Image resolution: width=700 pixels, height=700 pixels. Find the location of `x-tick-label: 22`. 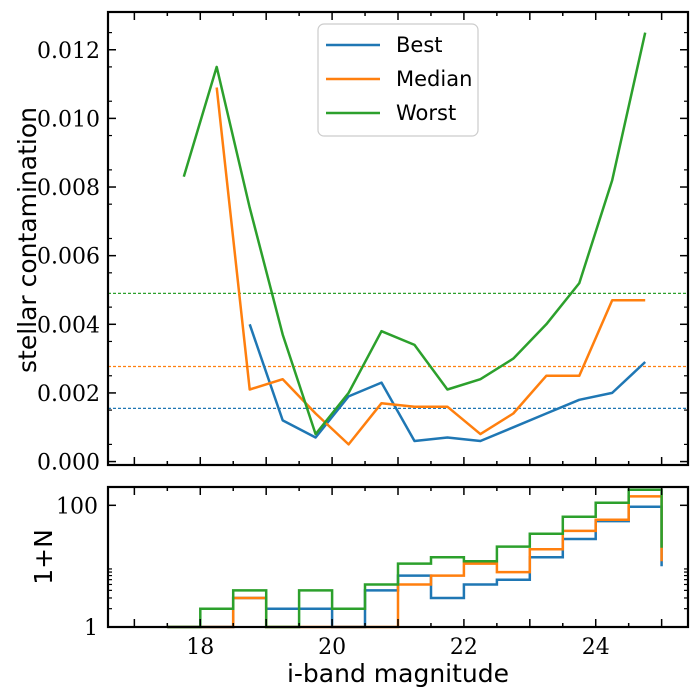

x-tick-label: 22 is located at coordinates (464, 647).